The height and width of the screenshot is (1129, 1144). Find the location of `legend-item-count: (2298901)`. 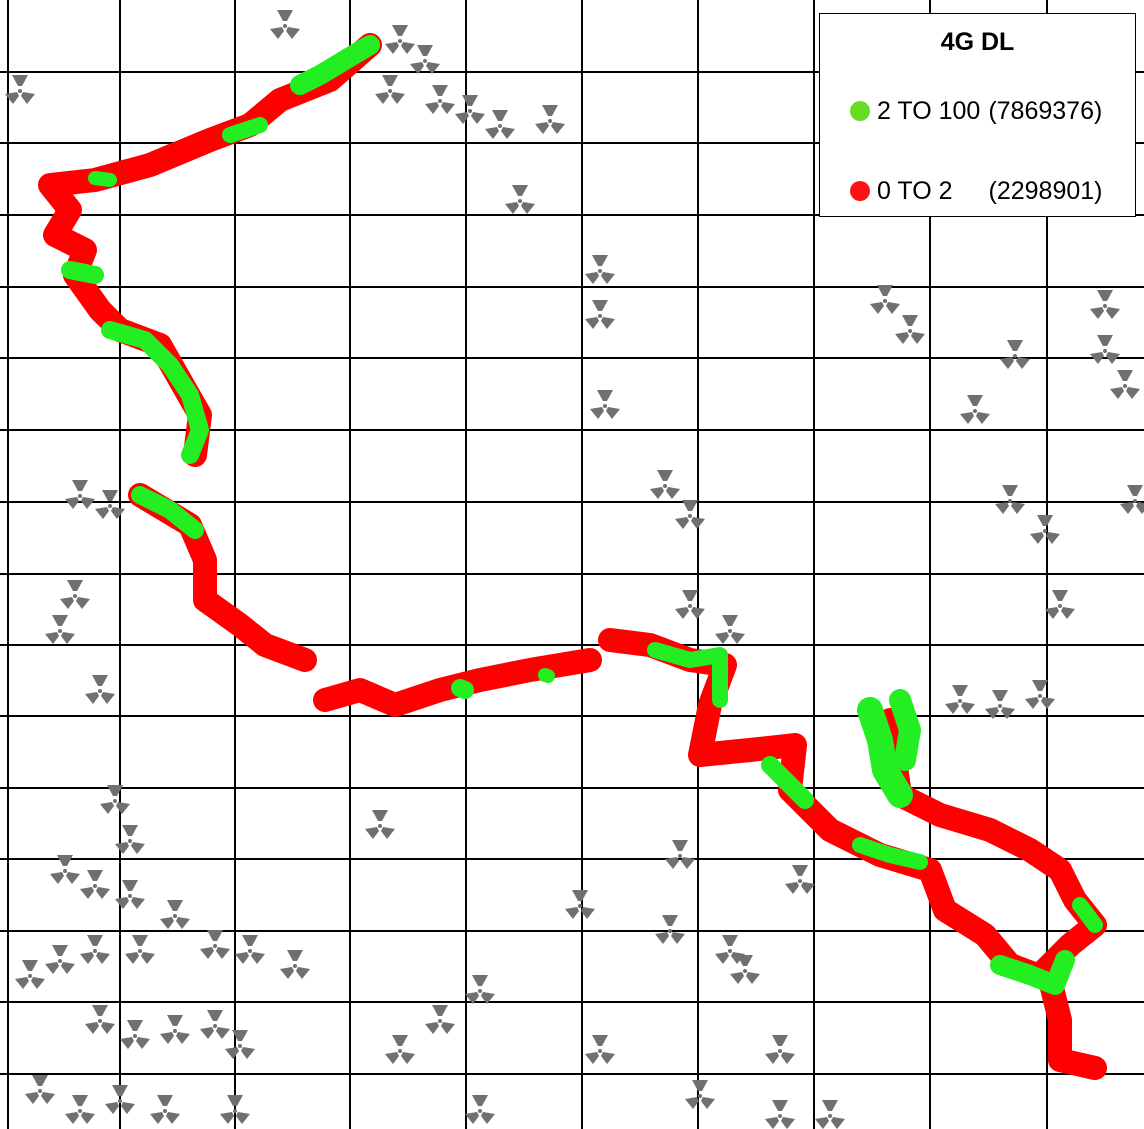

legend-item-count: (2298901) is located at coordinates (1045, 191).